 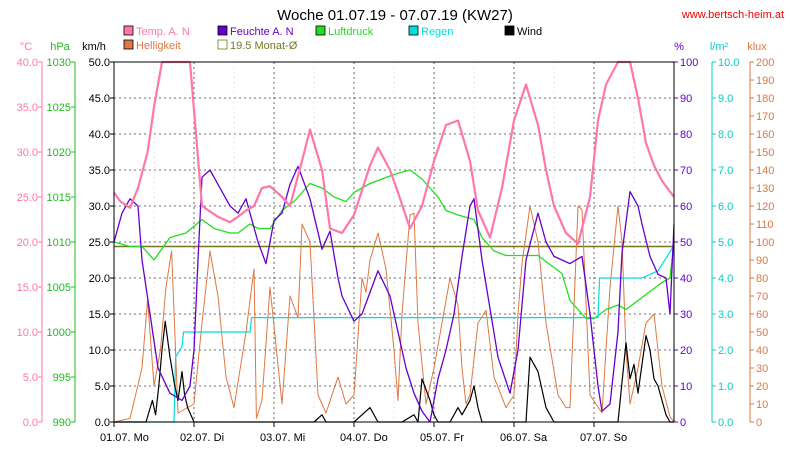 I want to click on tick-label: 1.0, so click(x=725, y=387).